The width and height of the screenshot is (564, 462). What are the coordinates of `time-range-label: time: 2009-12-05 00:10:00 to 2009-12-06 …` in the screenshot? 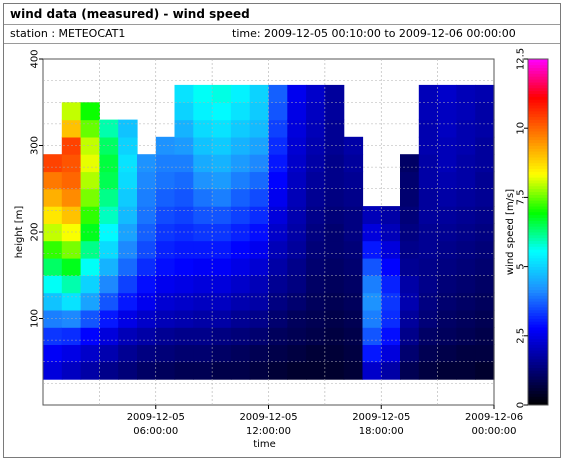 It's located at (374, 33).